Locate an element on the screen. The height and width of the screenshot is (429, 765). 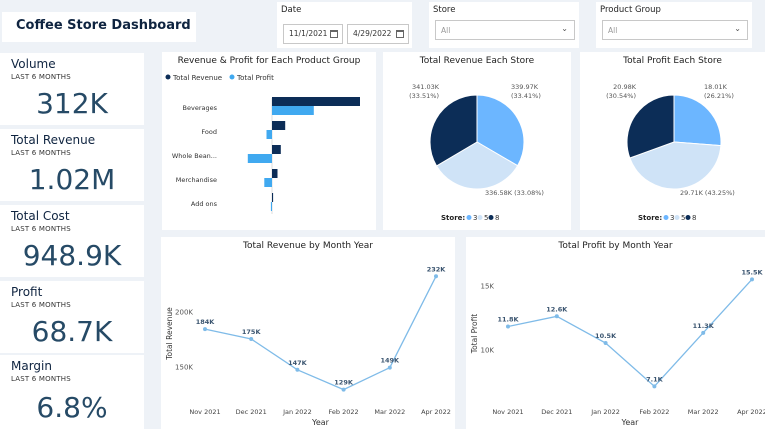
y-axis-title: Total Revenue is located at coordinates (169, 334).